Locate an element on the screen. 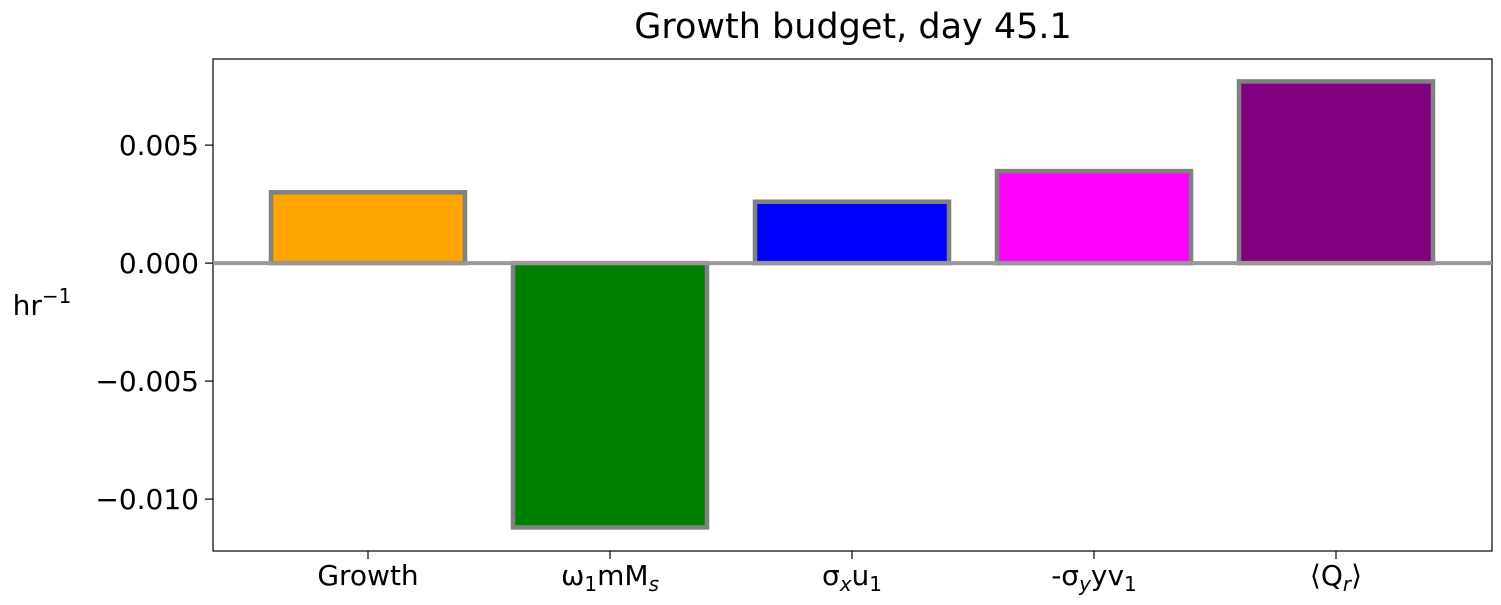 The width and height of the screenshot is (1501, 605). x-tick-label: ⟨Qr⟩ is located at coordinates (1336, 577).